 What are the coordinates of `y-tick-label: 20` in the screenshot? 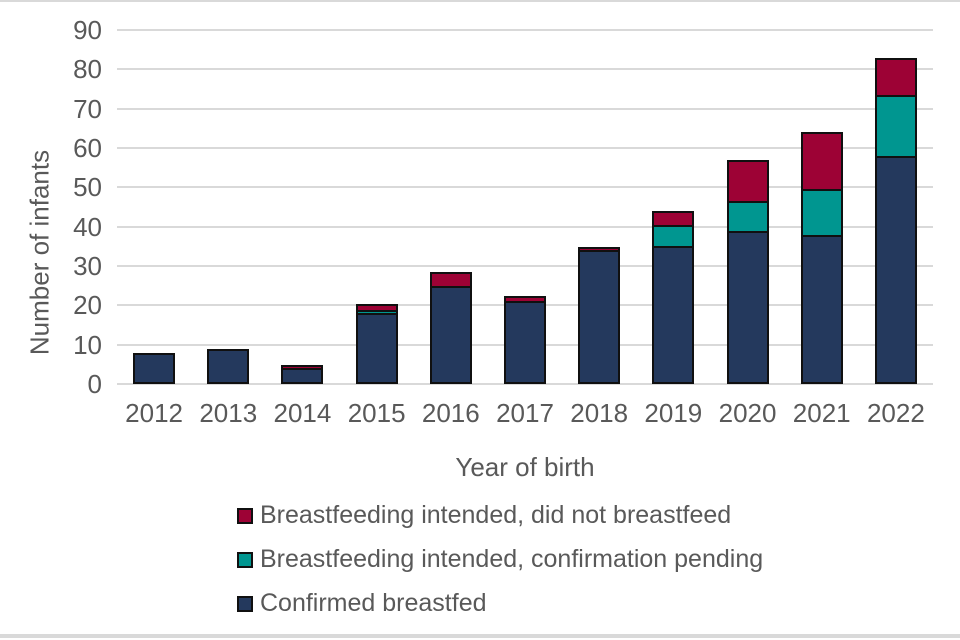 It's located at (87, 305).